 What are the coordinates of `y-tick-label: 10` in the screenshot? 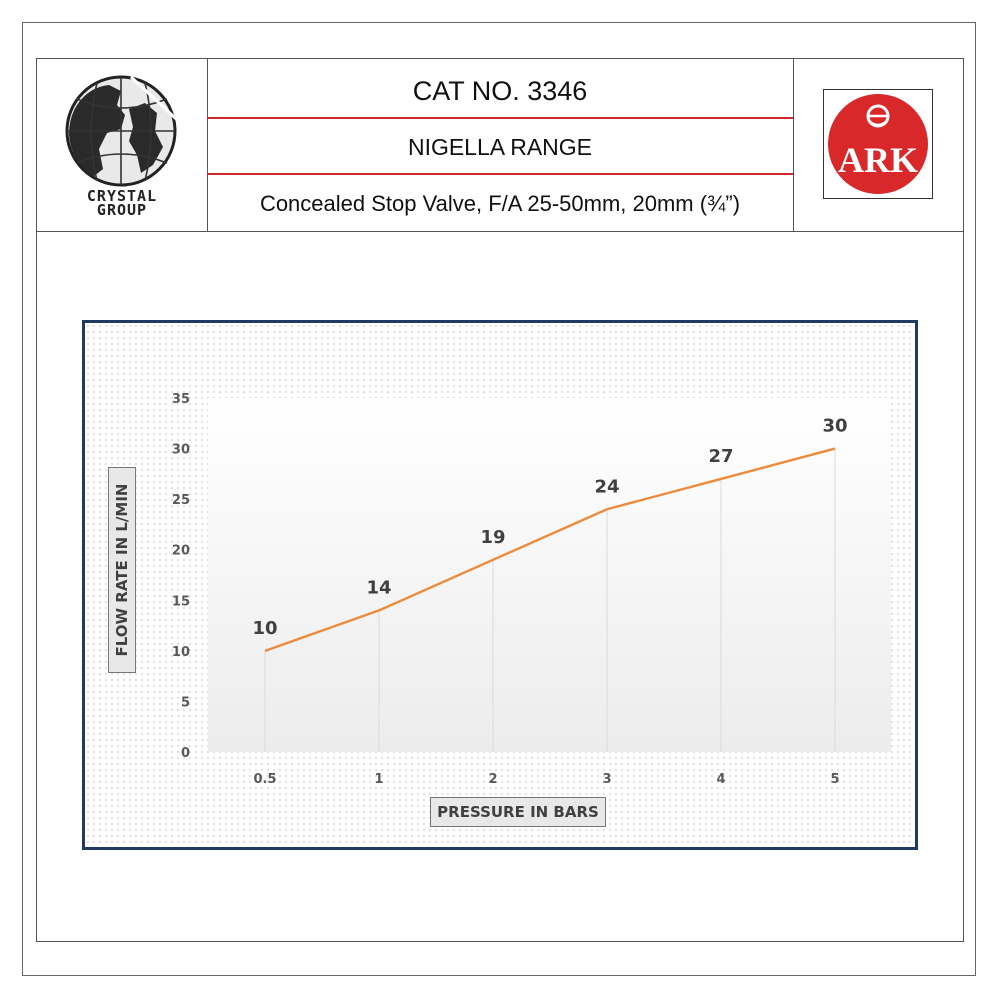 It's located at (181, 652).